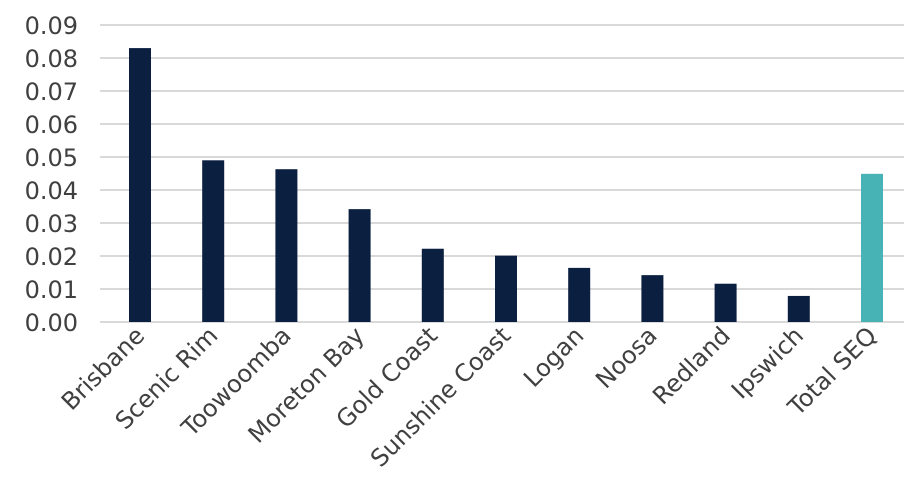  Describe the element at coordinates (213, 241) in the screenshot. I see `bar-scenic-rim` at that location.